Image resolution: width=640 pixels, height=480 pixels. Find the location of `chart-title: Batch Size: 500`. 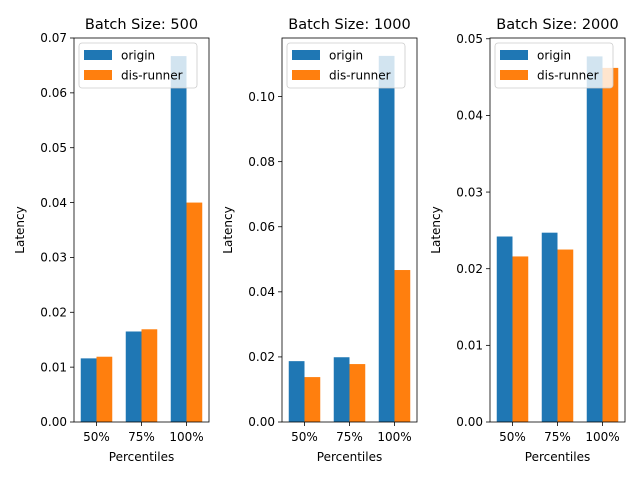

chart-title: Batch Size: 500 is located at coordinates (141, 25).